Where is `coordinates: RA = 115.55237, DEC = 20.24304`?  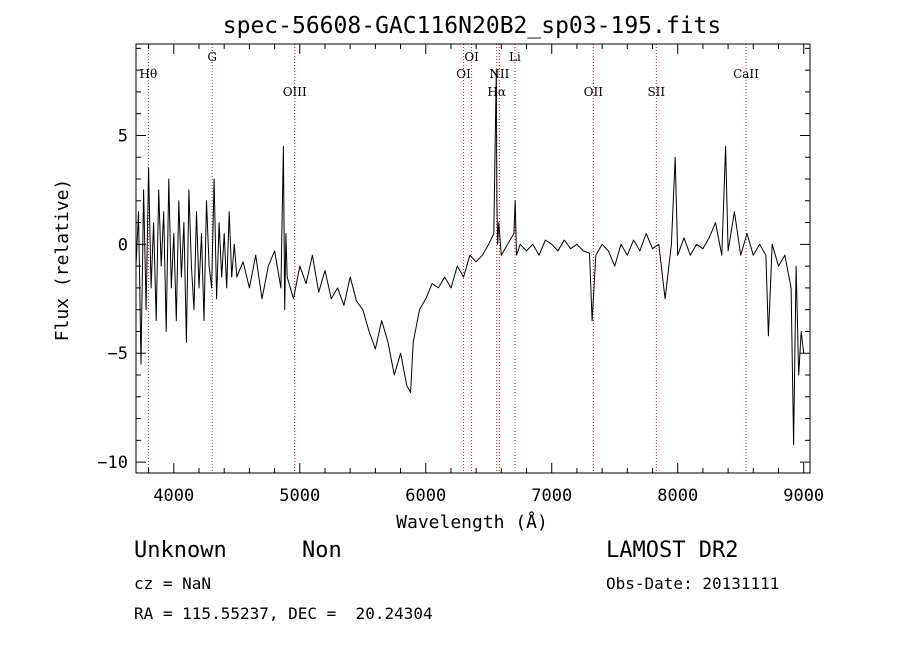 coordinates: RA = 115.55237, DEC = 20.24304 is located at coordinates (283, 613).